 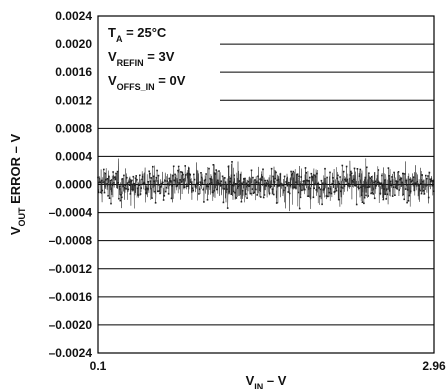 What do you see at coordinates (73, 156) in the screenshot?
I see `y-tick-label: 0.0004` at bounding box center [73, 156].